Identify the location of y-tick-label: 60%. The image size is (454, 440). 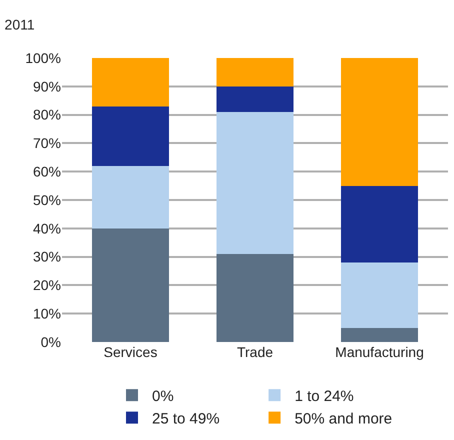
(46, 172).